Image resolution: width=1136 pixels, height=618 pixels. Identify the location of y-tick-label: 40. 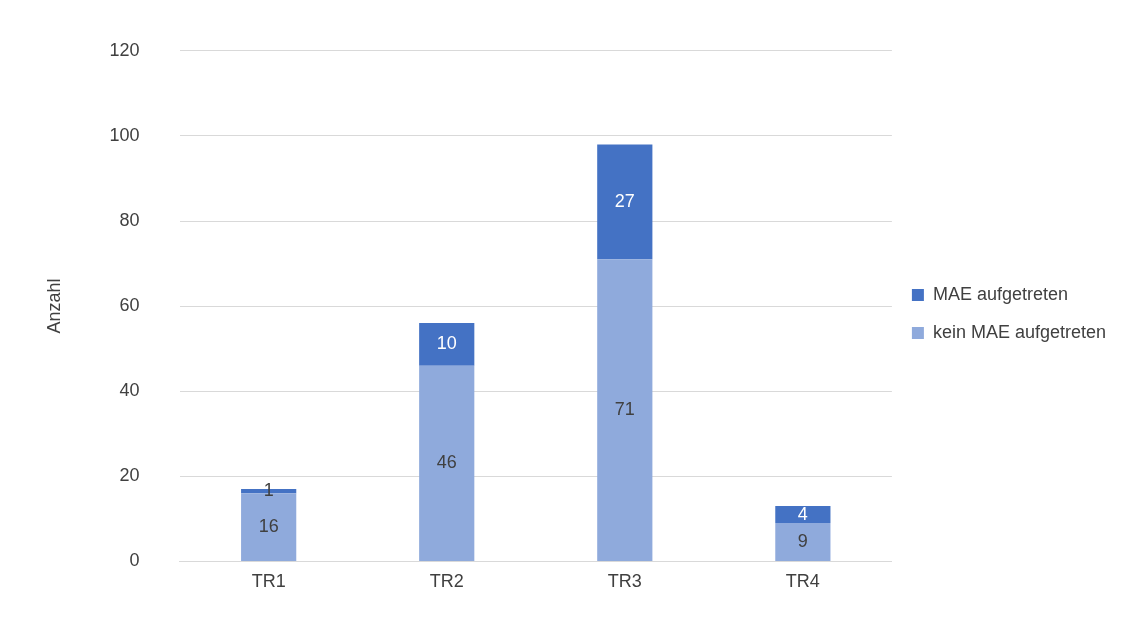
(129, 390).